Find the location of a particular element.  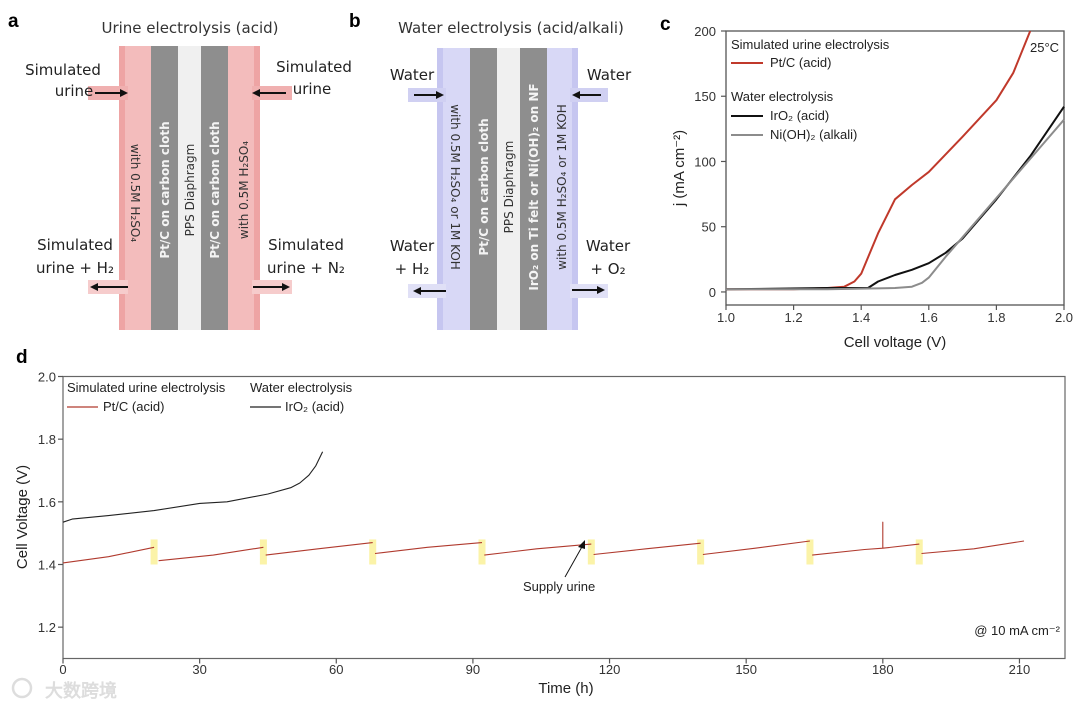

supply-urine-arrow-icon is located at coordinates (574, 561).